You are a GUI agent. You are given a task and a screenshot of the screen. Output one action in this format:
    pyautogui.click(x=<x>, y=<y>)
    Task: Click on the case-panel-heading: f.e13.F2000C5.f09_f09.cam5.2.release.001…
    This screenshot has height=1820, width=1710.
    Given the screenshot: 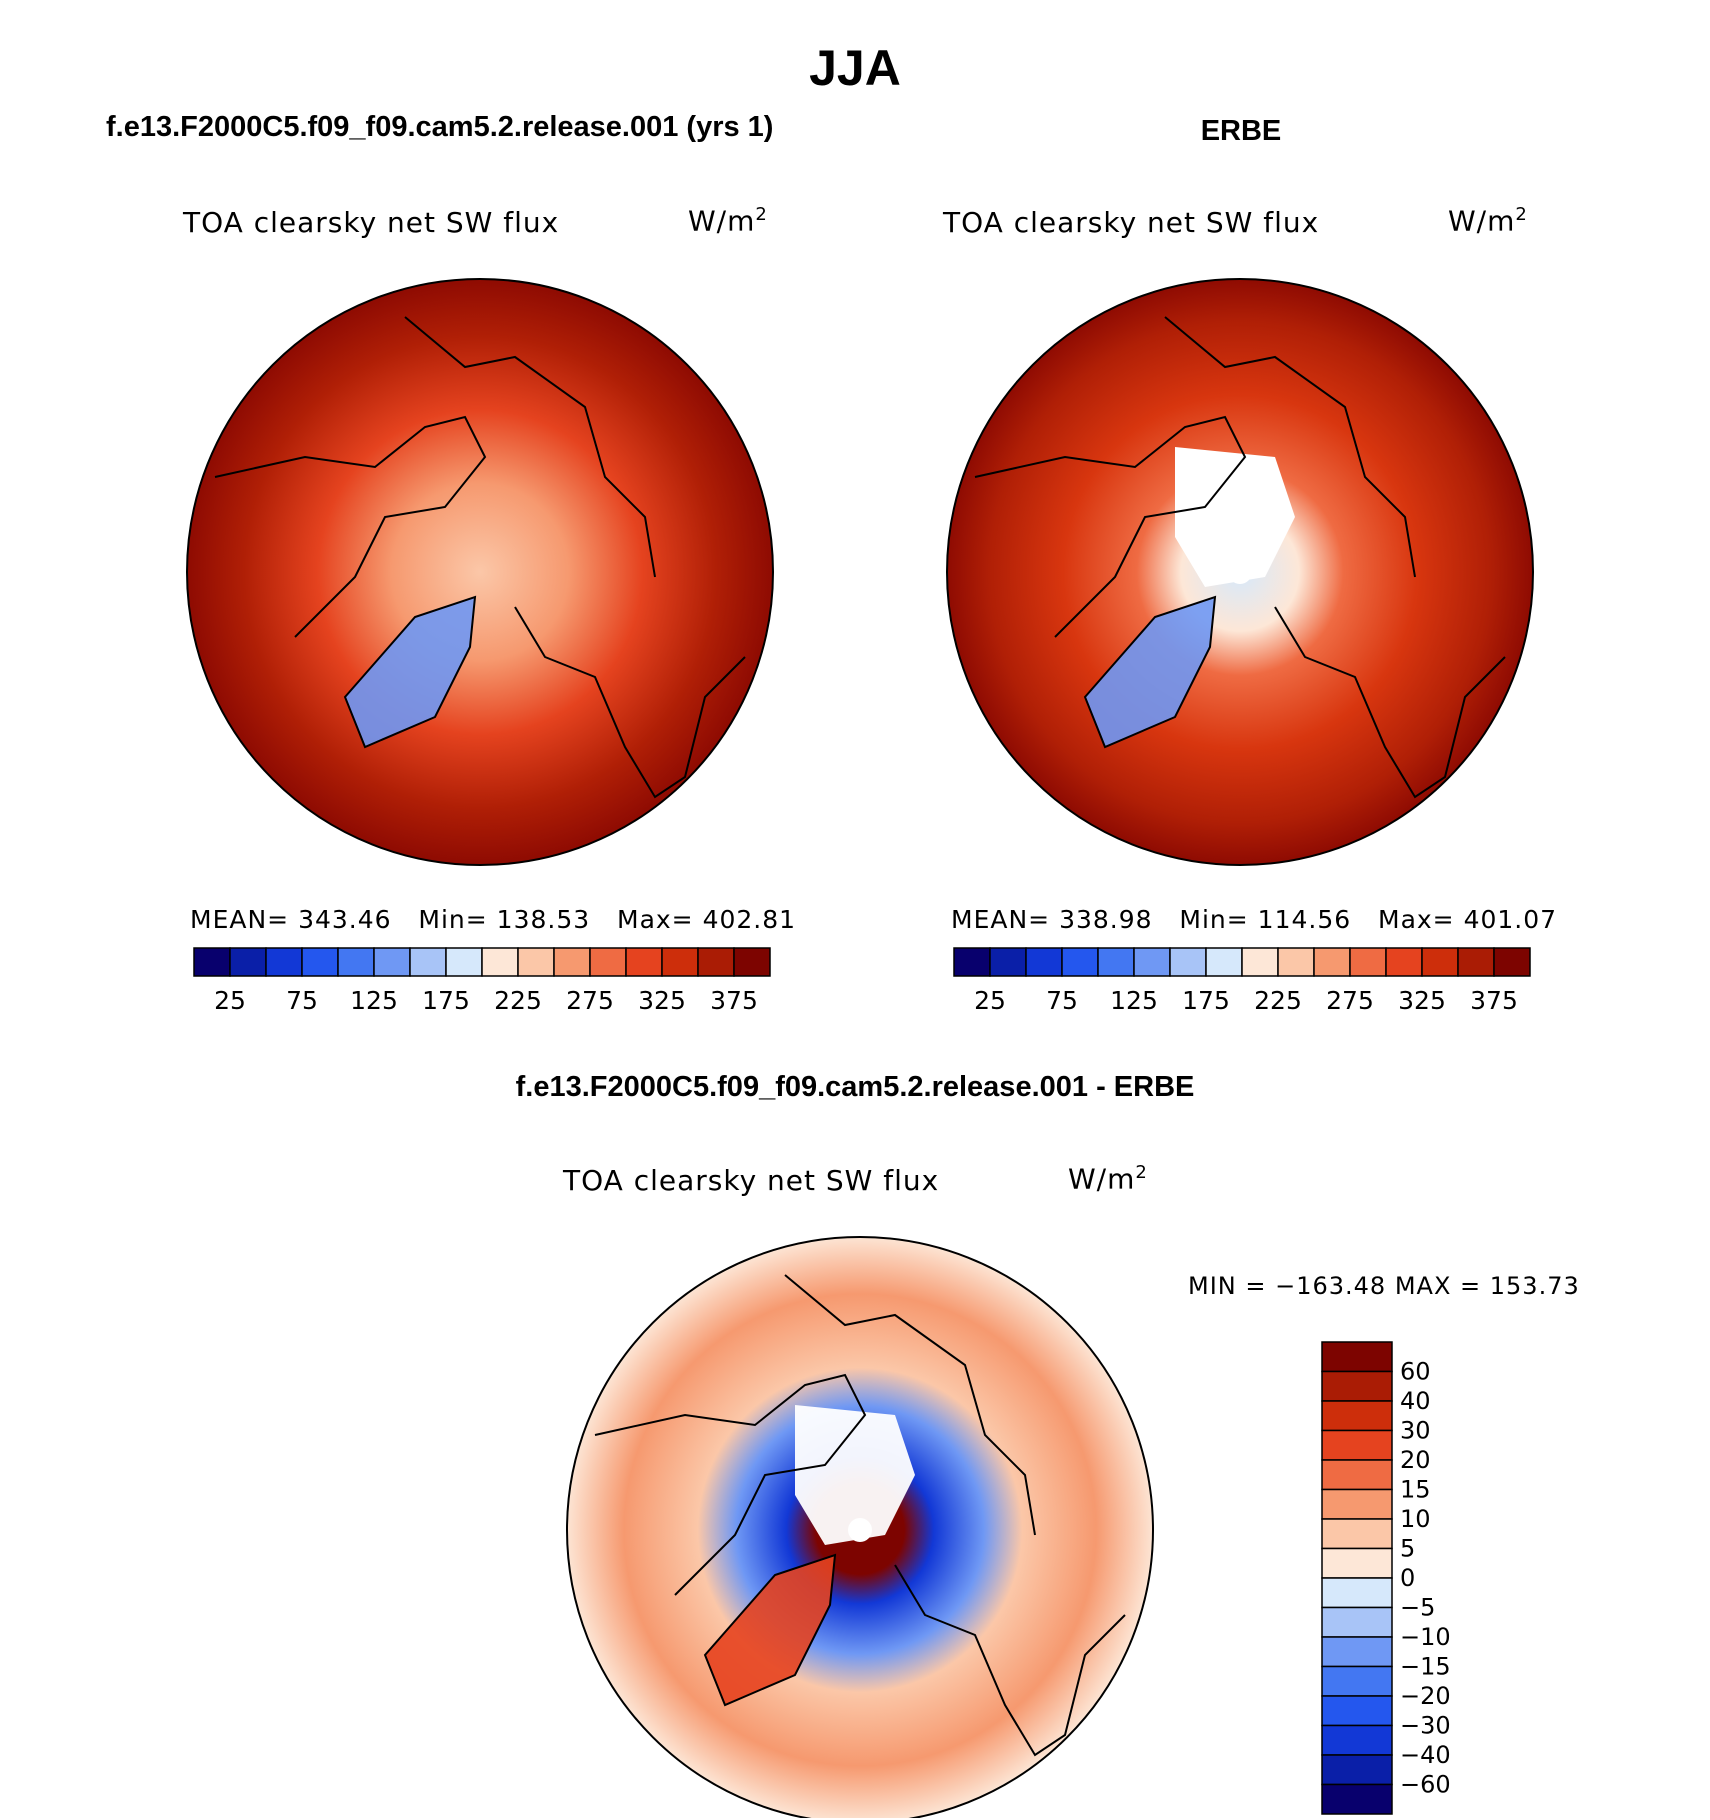 What is the action you would take?
    pyautogui.click(x=440, y=127)
    